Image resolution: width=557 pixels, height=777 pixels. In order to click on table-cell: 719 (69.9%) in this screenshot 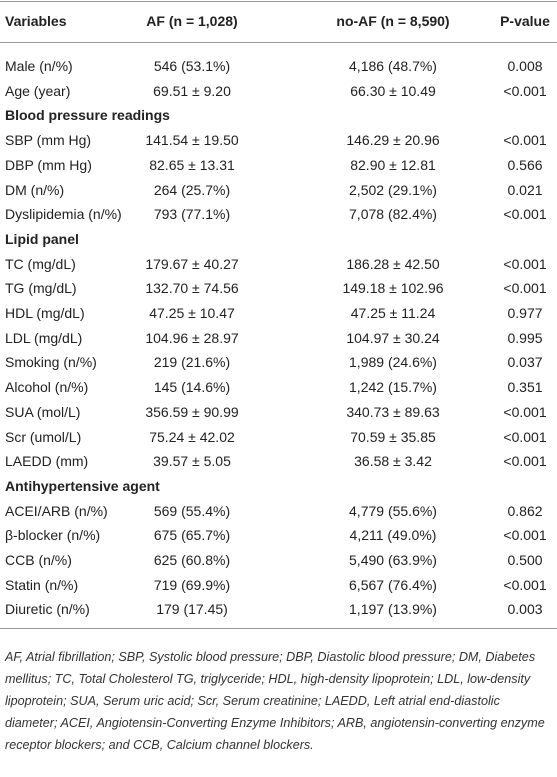, I will do `click(192, 584)`.